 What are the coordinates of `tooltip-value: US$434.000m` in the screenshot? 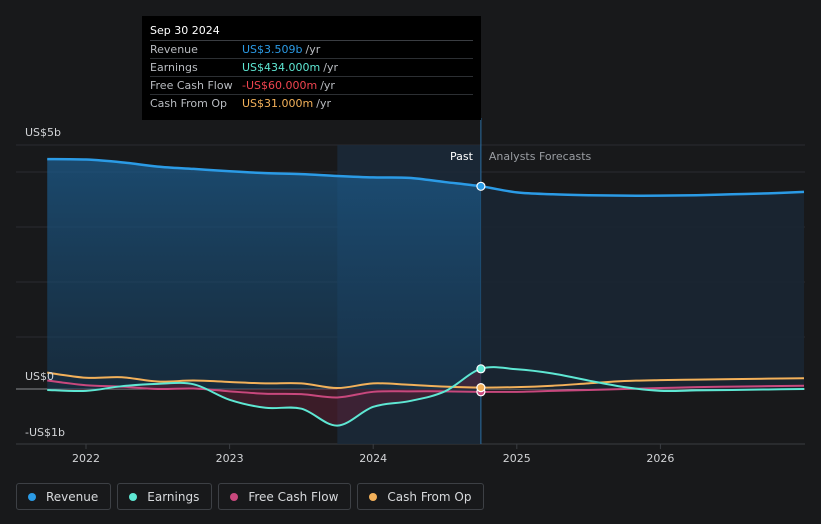 It's located at (281, 67).